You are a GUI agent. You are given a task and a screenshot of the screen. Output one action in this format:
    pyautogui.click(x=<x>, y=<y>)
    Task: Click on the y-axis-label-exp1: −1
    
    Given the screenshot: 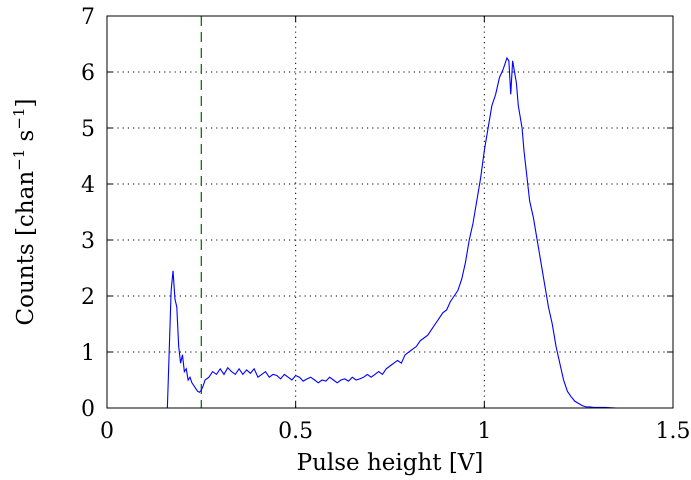 What is the action you would take?
    pyautogui.click(x=19, y=160)
    